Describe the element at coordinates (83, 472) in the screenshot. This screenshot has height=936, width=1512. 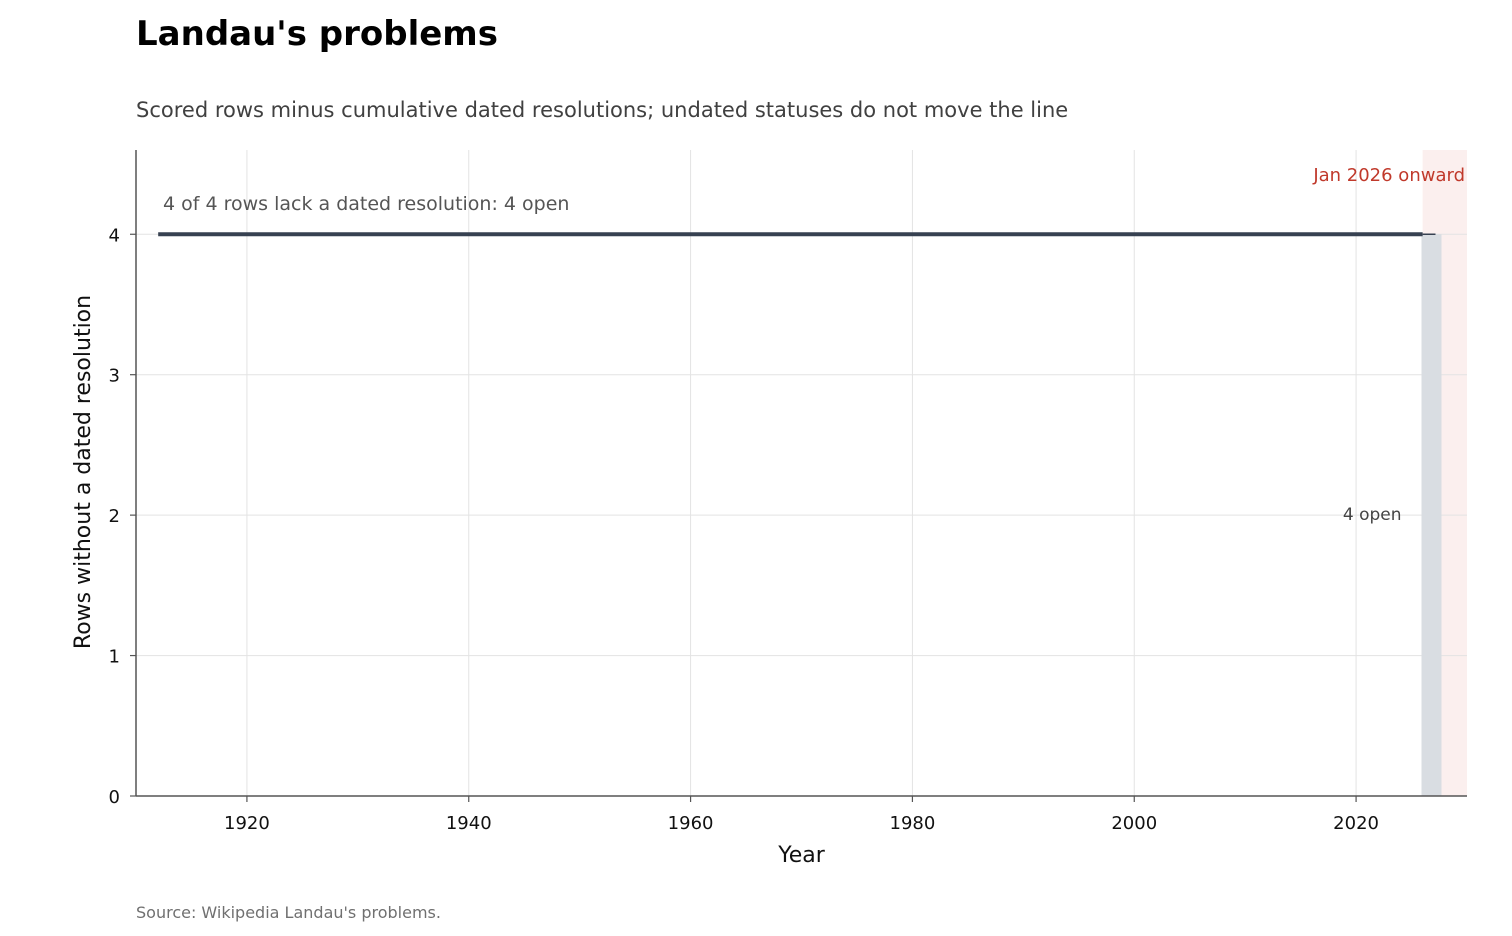
I see `y-axis-label: Rows without a dated resolution` at that location.